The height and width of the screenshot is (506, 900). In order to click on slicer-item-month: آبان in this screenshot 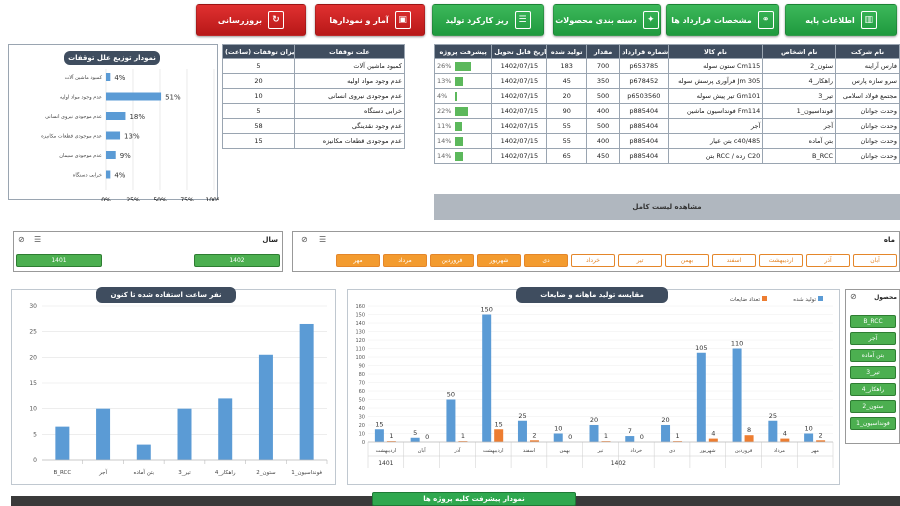, I will do `click(875, 260)`.